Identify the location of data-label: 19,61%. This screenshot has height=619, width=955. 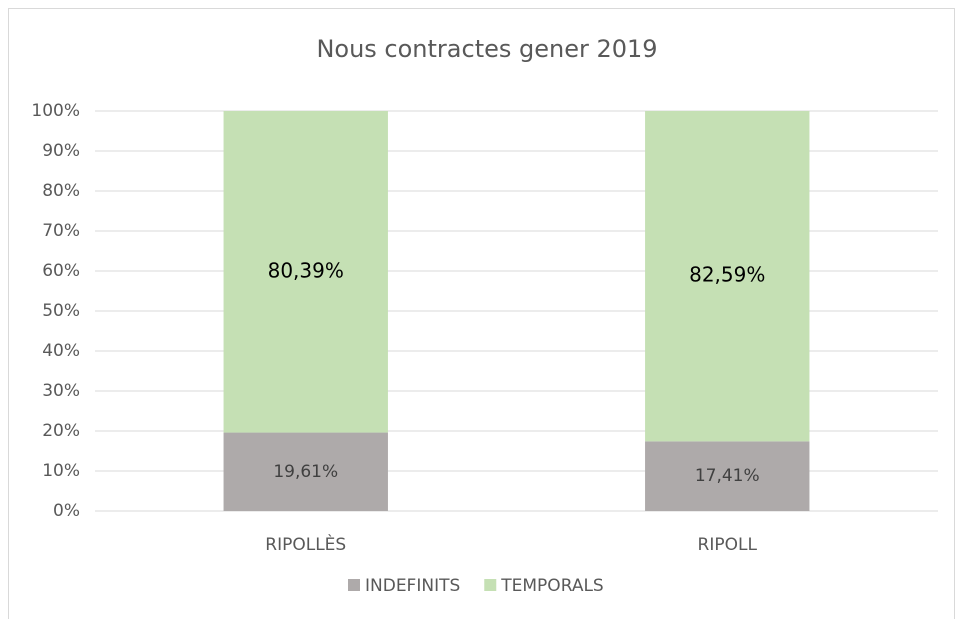
(305, 472).